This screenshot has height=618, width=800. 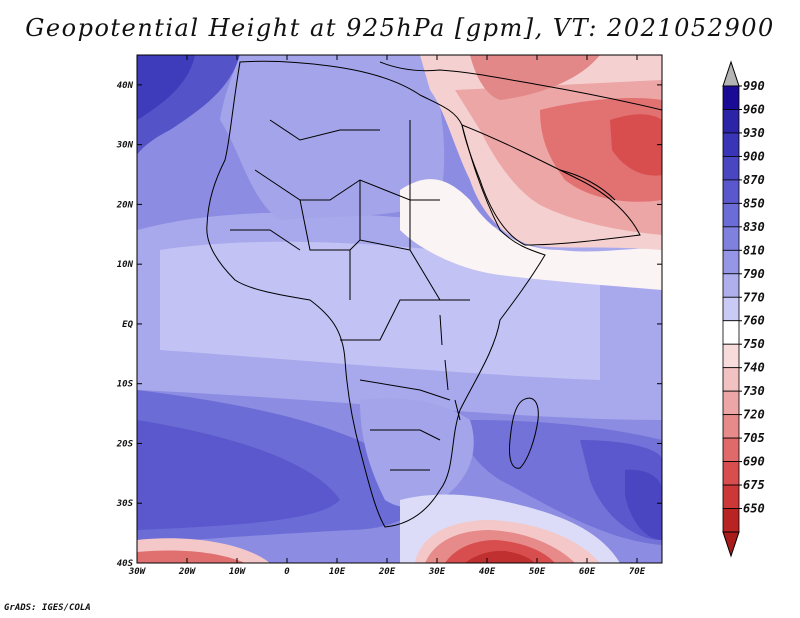 I want to click on lat-label: 20N, so click(x=125, y=205).